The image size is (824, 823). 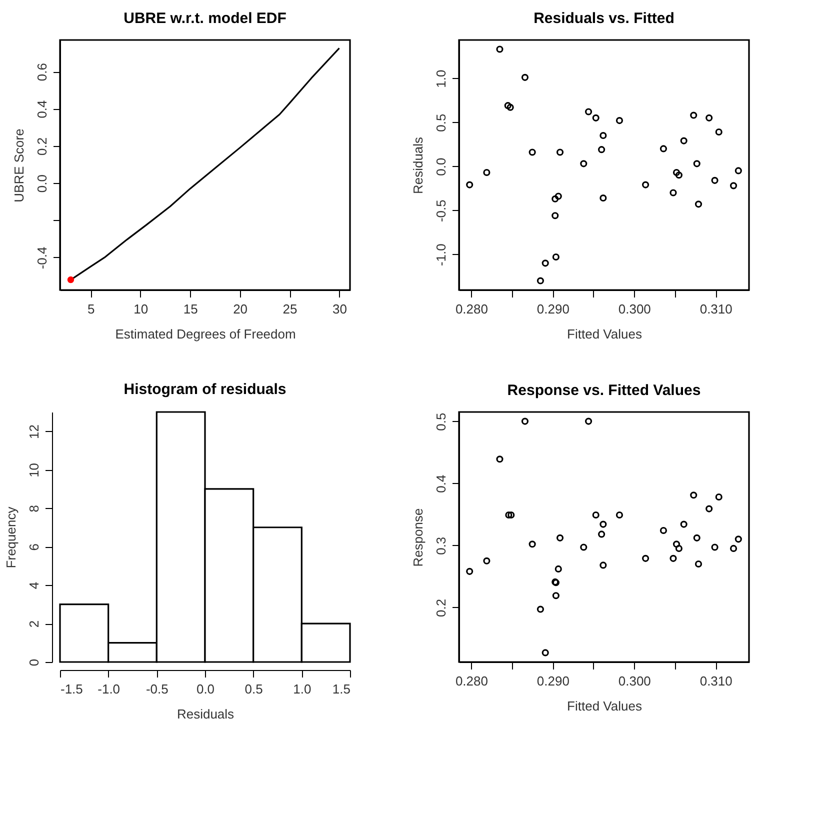 What do you see at coordinates (339, 309) in the screenshot?
I see `x-tick-label: 30` at bounding box center [339, 309].